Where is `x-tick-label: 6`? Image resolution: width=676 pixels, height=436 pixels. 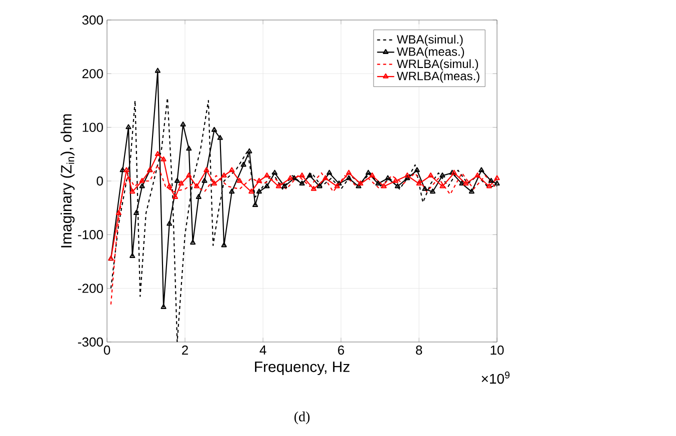 x-tick-label: 6 is located at coordinates (341, 350).